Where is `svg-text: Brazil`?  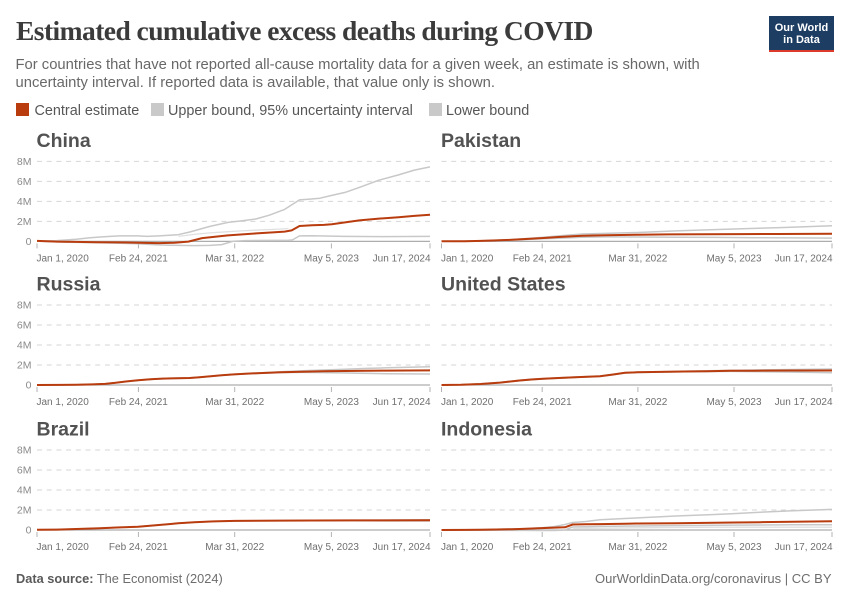
svg-text: Brazil is located at coordinates (63, 430).